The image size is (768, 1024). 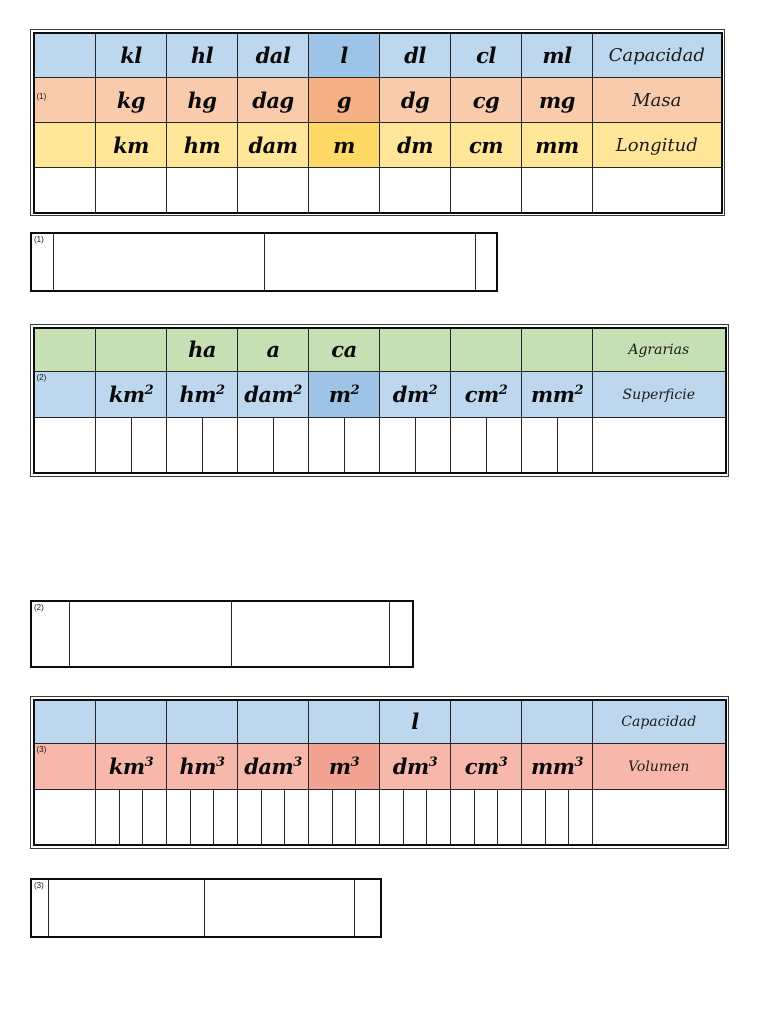 I want to click on footnote-marker-1: (1), so click(x=39, y=239).